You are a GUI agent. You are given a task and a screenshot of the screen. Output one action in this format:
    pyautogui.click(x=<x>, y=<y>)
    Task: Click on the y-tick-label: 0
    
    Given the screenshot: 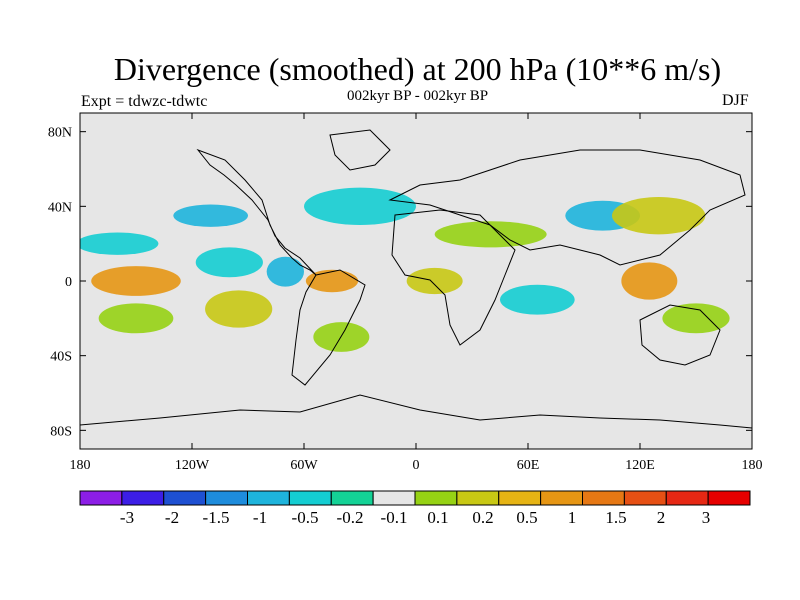 What is the action you would take?
    pyautogui.click(x=68, y=282)
    